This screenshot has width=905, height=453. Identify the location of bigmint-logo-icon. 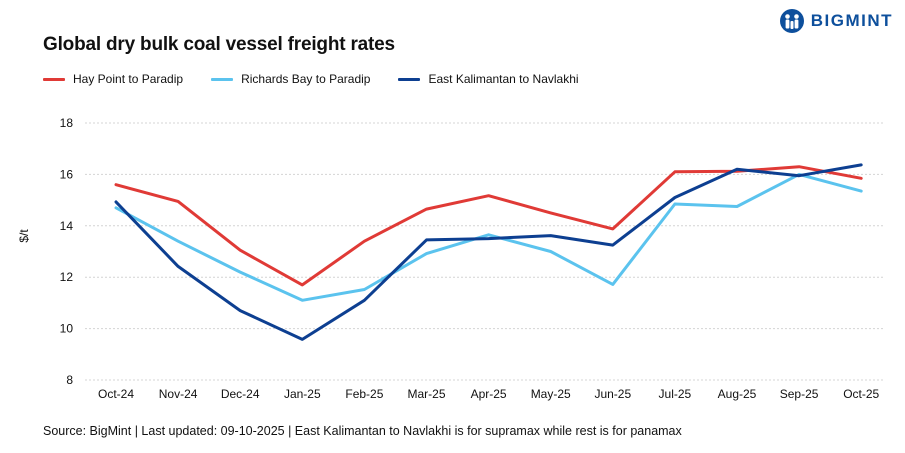
(791, 21).